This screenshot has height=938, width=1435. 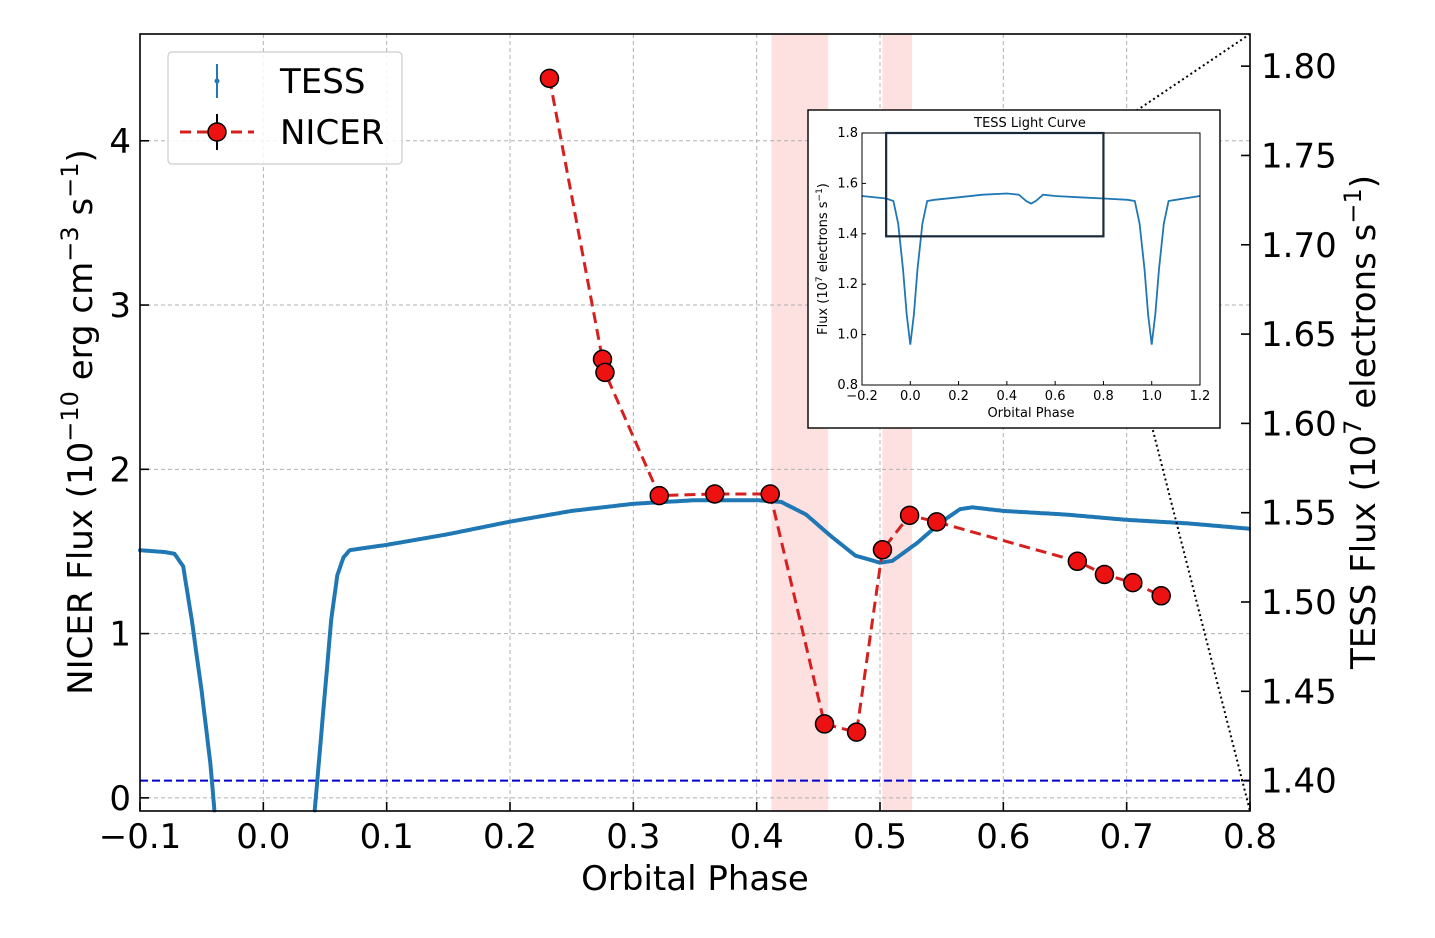 What do you see at coordinates (1299, 156) in the screenshot?
I see `right-y-tick-label: 1.75` at bounding box center [1299, 156].